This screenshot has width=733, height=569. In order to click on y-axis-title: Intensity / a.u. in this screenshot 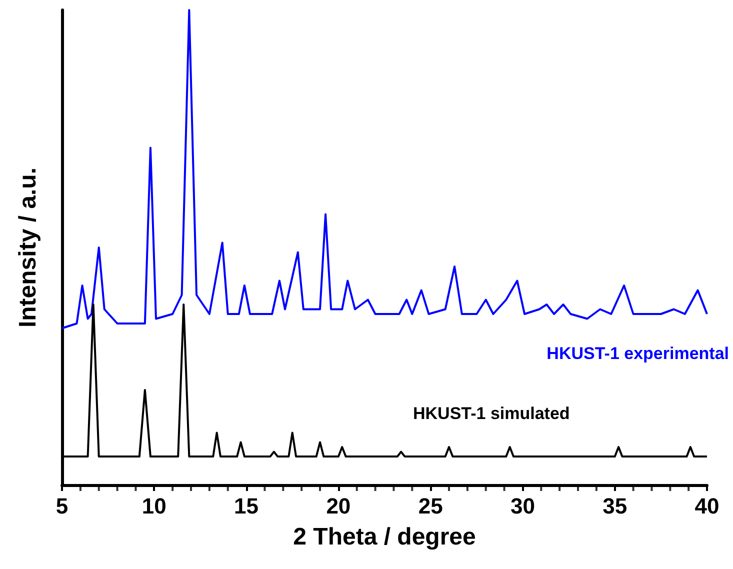, I will do `click(28, 247)`.